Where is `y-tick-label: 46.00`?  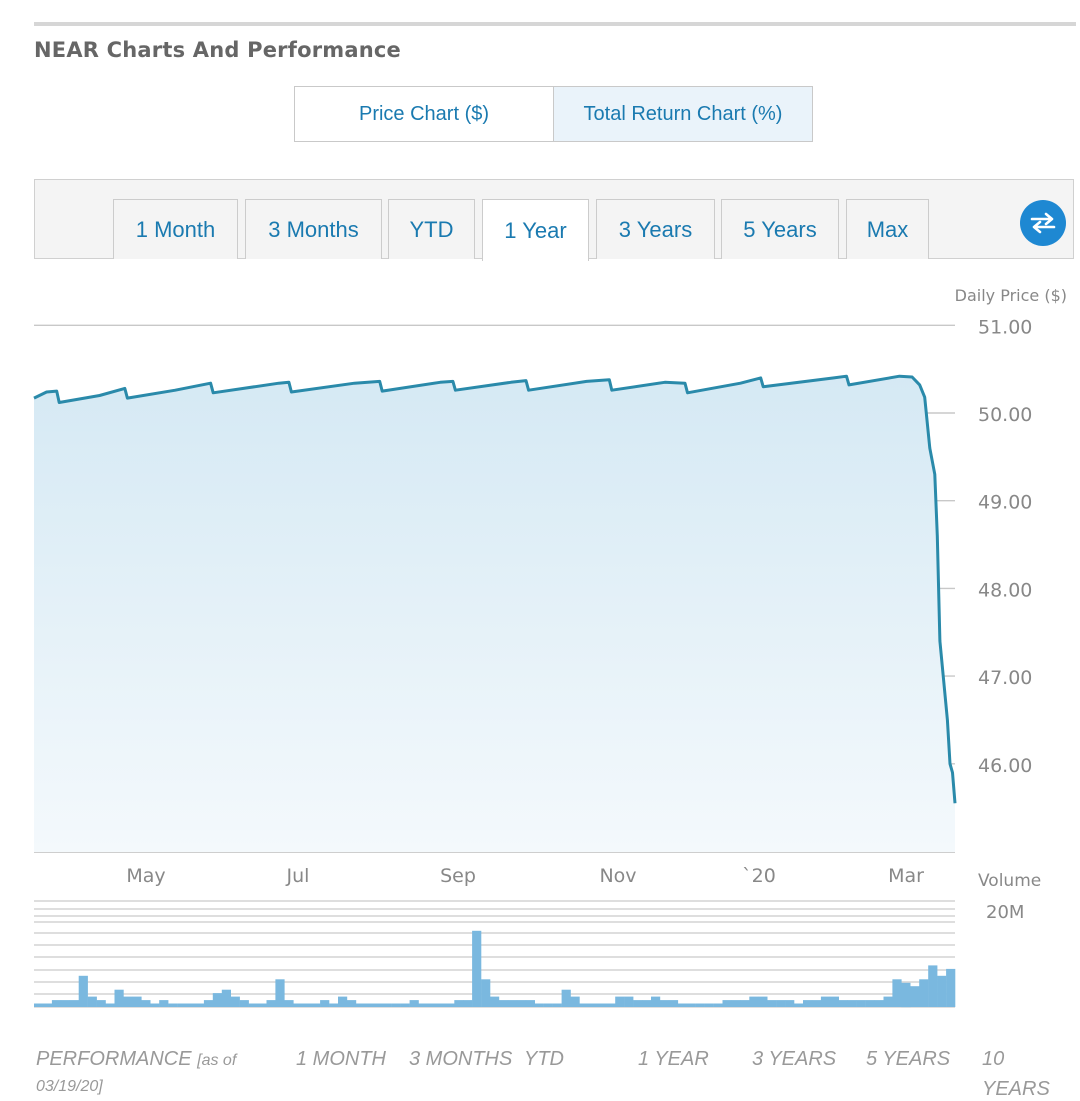 y-tick-label: 46.00 is located at coordinates (1005, 766).